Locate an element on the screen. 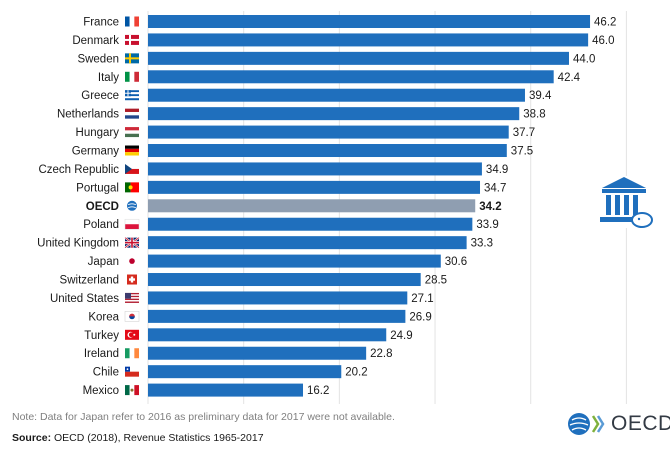 Image resolution: width=670 pixels, height=454 pixels. value-label: 37.5 is located at coordinates (522, 152).